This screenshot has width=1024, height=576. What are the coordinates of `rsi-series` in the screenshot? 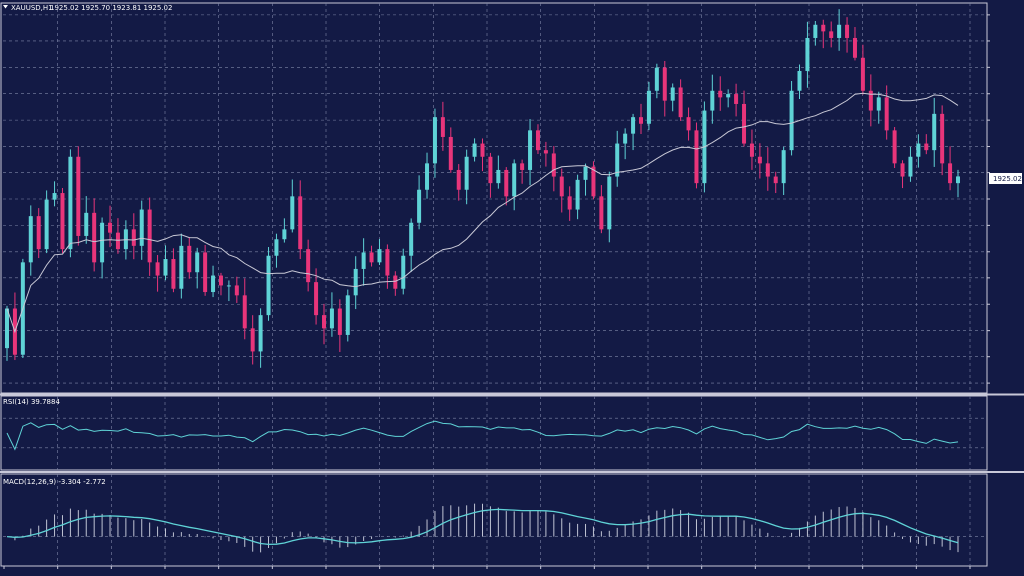 It's located at (482, 435).